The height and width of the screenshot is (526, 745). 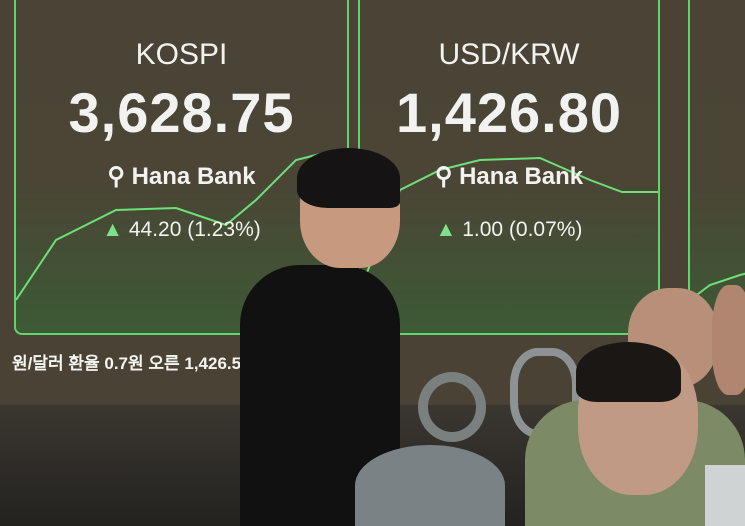 What do you see at coordinates (181, 112) in the screenshot?
I see `index-value: 3,628.75` at bounding box center [181, 112].